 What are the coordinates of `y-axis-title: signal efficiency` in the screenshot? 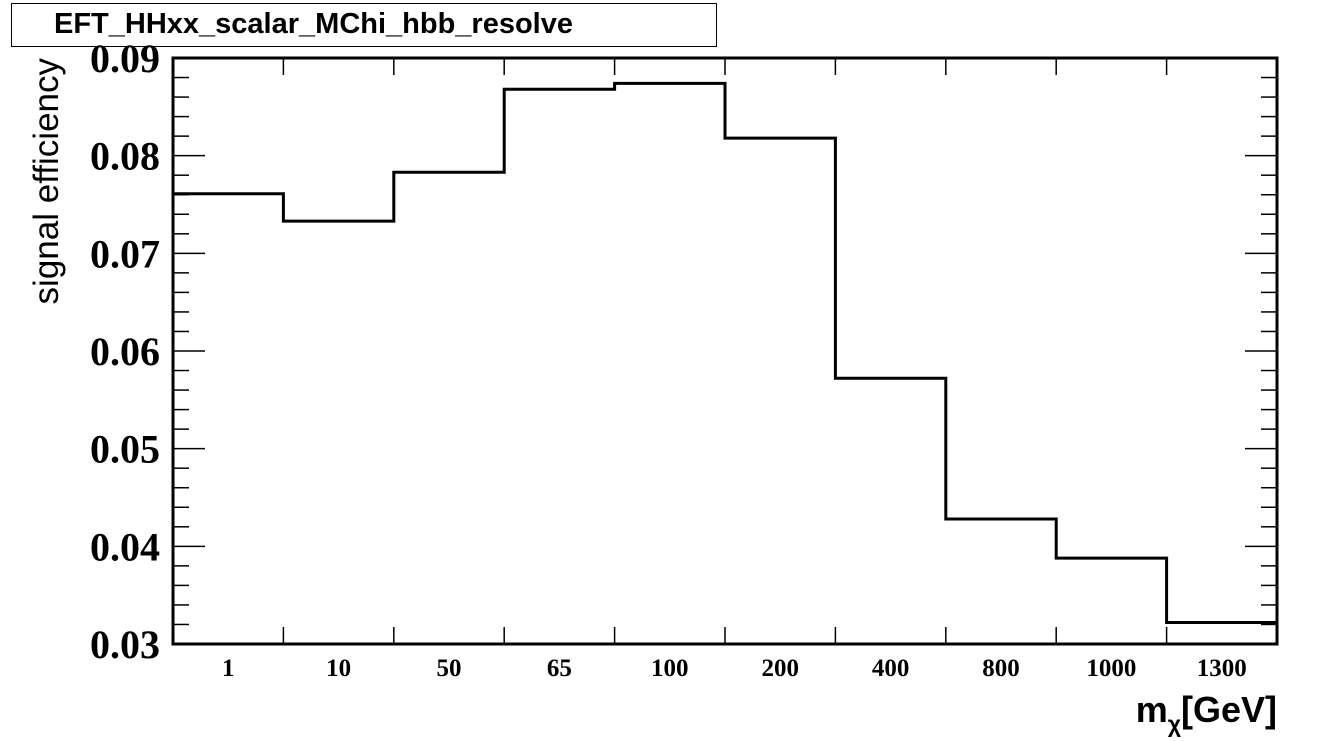 It's located at (46, 181).